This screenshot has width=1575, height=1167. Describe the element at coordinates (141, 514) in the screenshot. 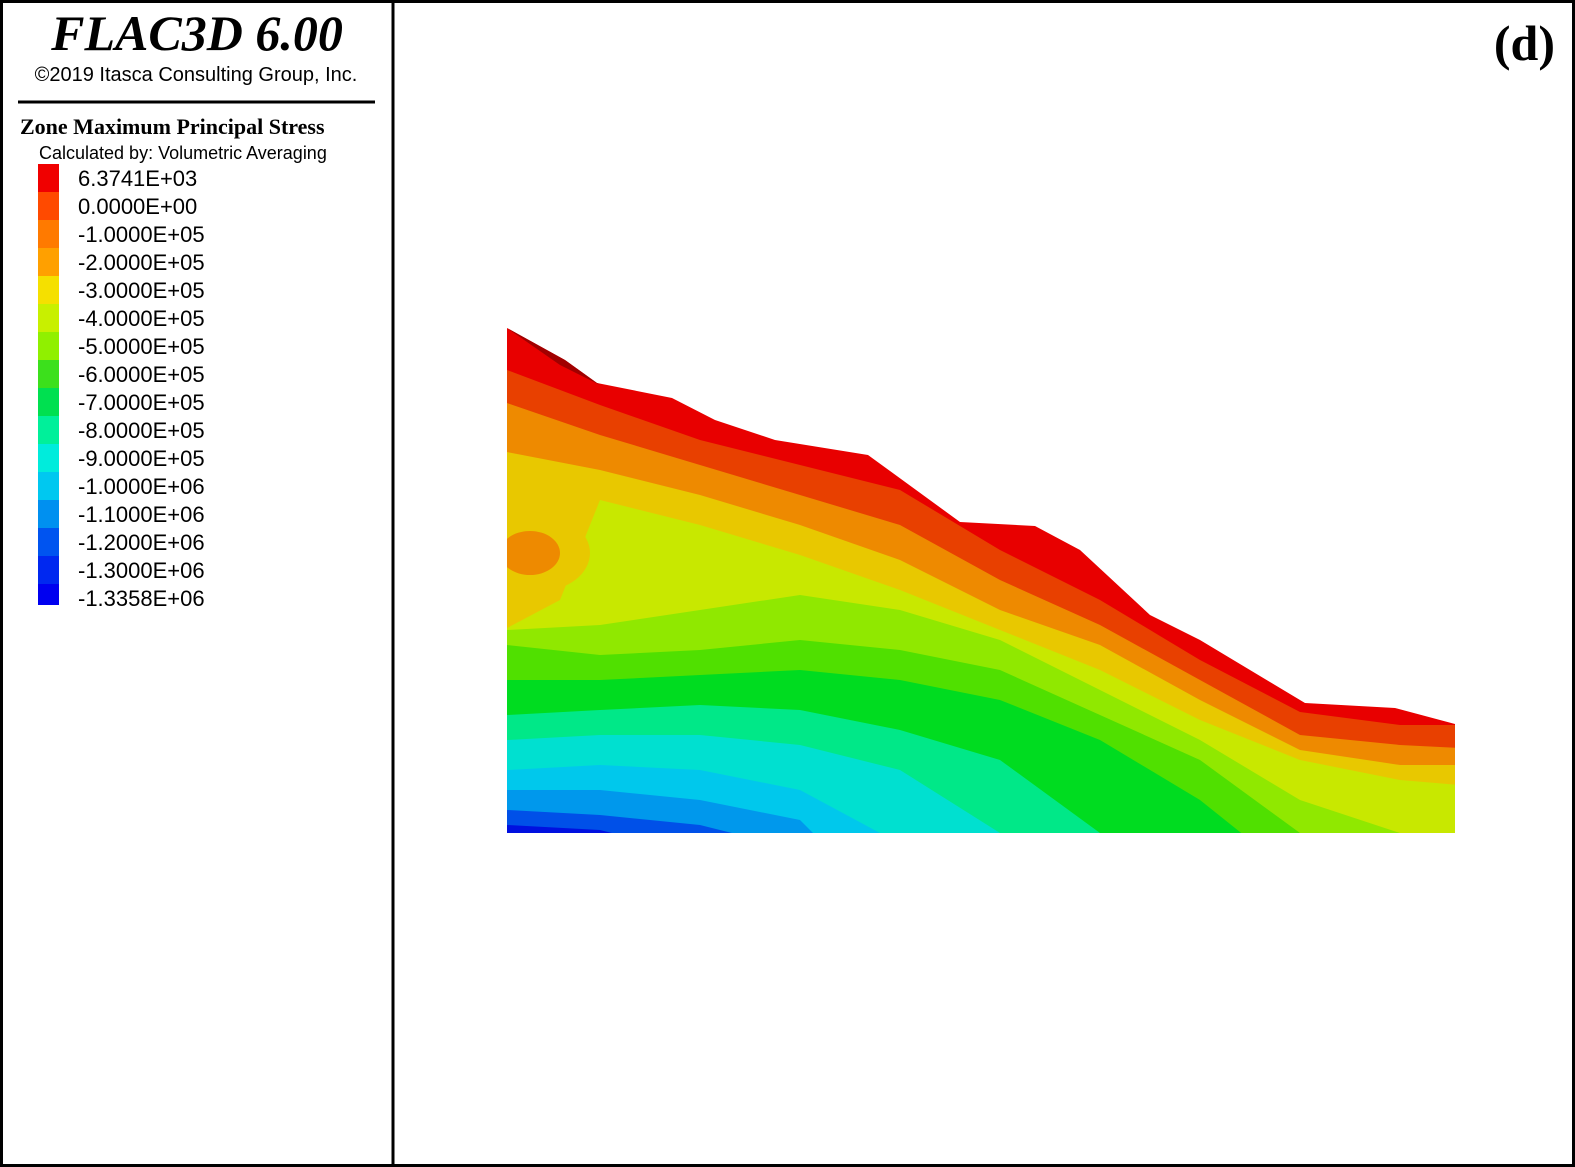

I see `legend-label: -1.1000E+06` at that location.